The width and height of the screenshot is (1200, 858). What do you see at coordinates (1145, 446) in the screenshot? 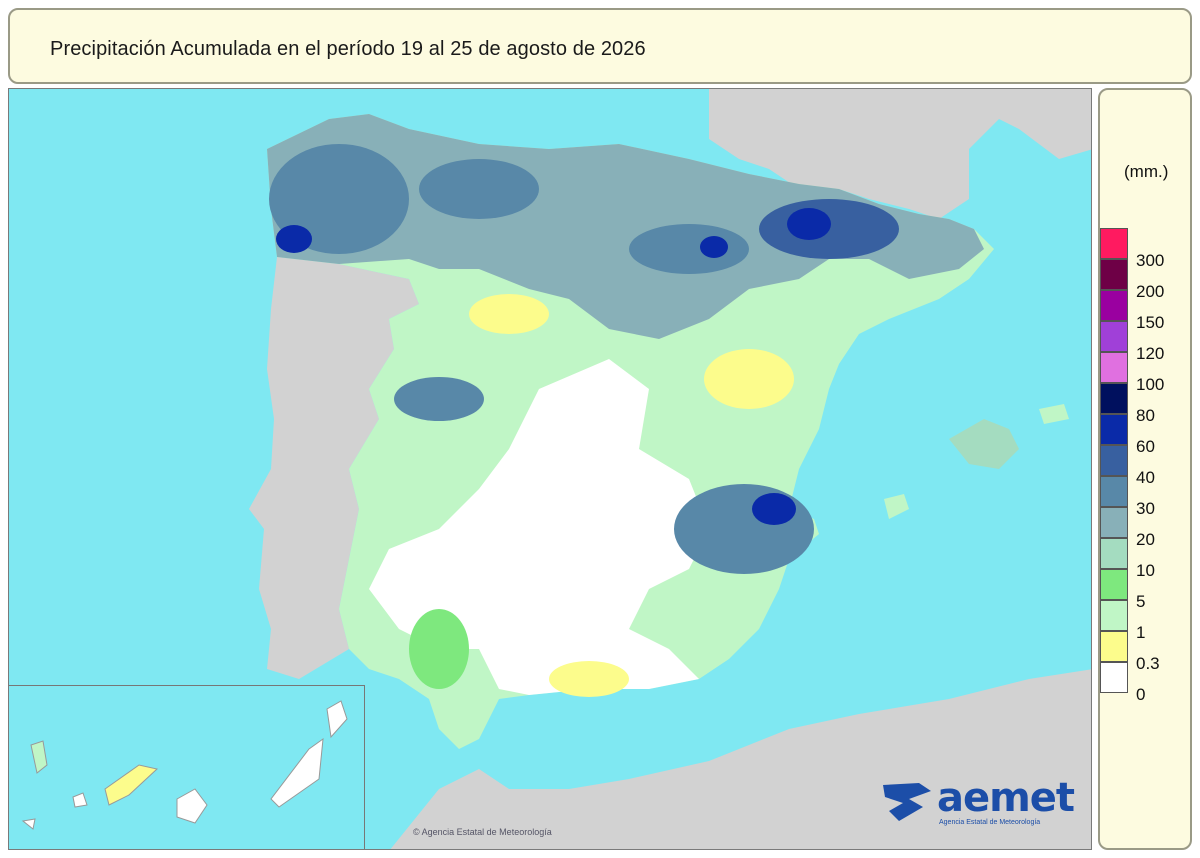
I see `legend-label: 60` at bounding box center [1145, 446].